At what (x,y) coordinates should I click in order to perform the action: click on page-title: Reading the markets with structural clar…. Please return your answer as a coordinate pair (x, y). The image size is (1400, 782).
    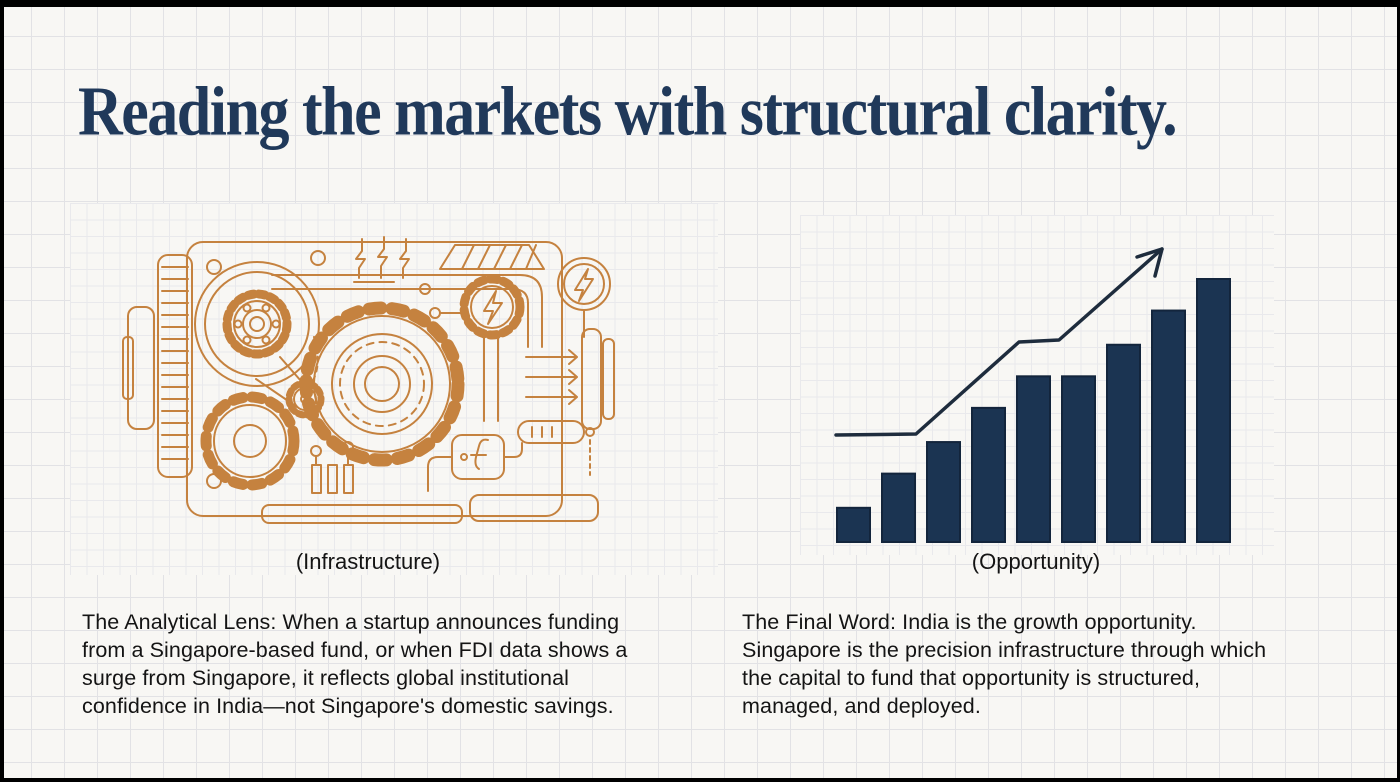
    Looking at the image, I should click on (628, 112).